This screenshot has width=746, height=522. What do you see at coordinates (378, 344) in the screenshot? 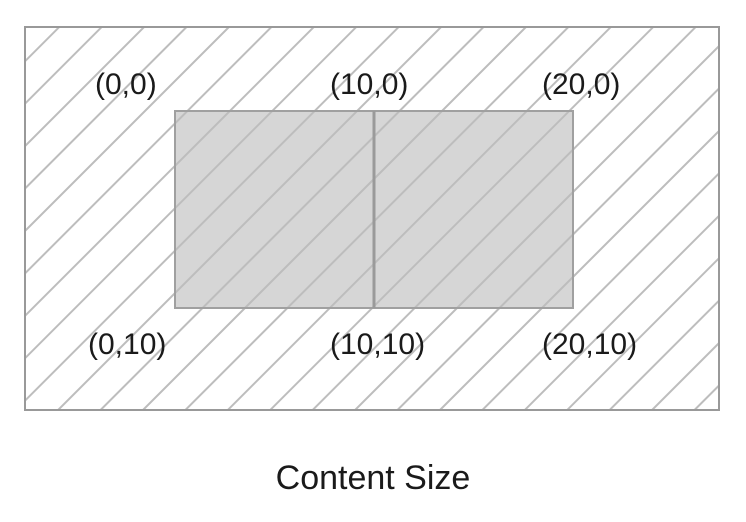
I see `coord-label-10-10: (10,10)` at bounding box center [378, 344].